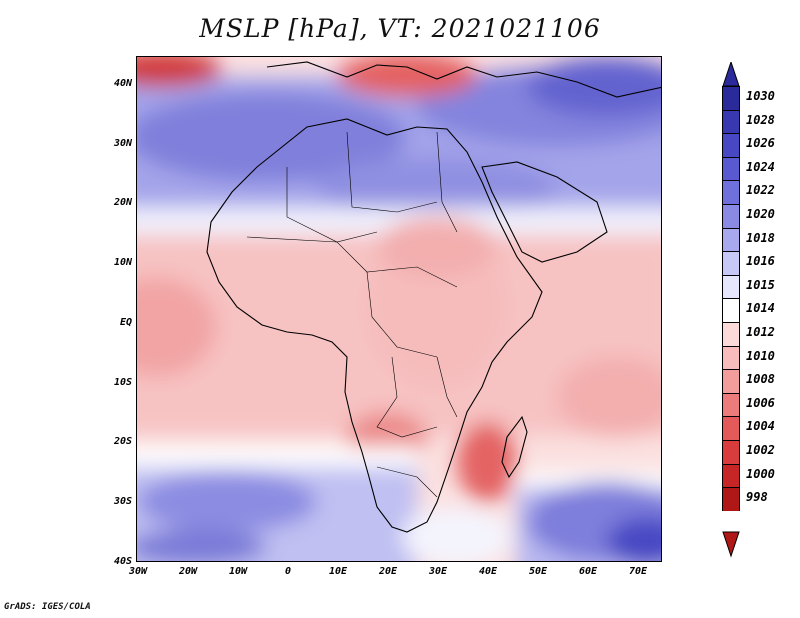 The height and width of the screenshot is (618, 800). Describe the element at coordinates (438, 571) in the screenshot. I see `lon-label-30e: 30E` at that location.